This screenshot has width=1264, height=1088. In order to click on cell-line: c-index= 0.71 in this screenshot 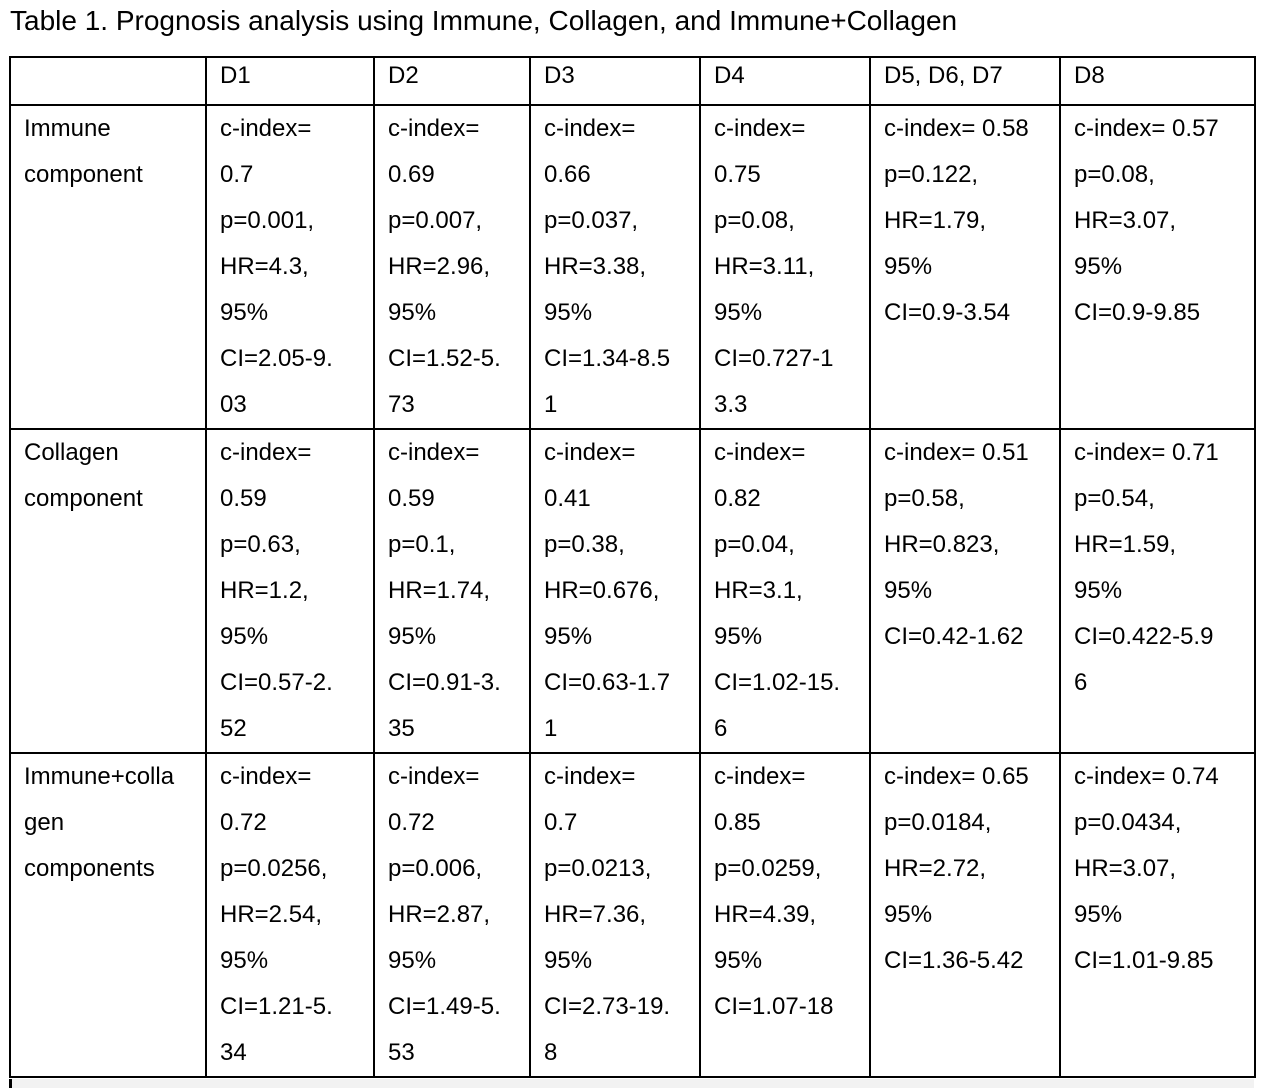, I will do `click(1146, 452)`.